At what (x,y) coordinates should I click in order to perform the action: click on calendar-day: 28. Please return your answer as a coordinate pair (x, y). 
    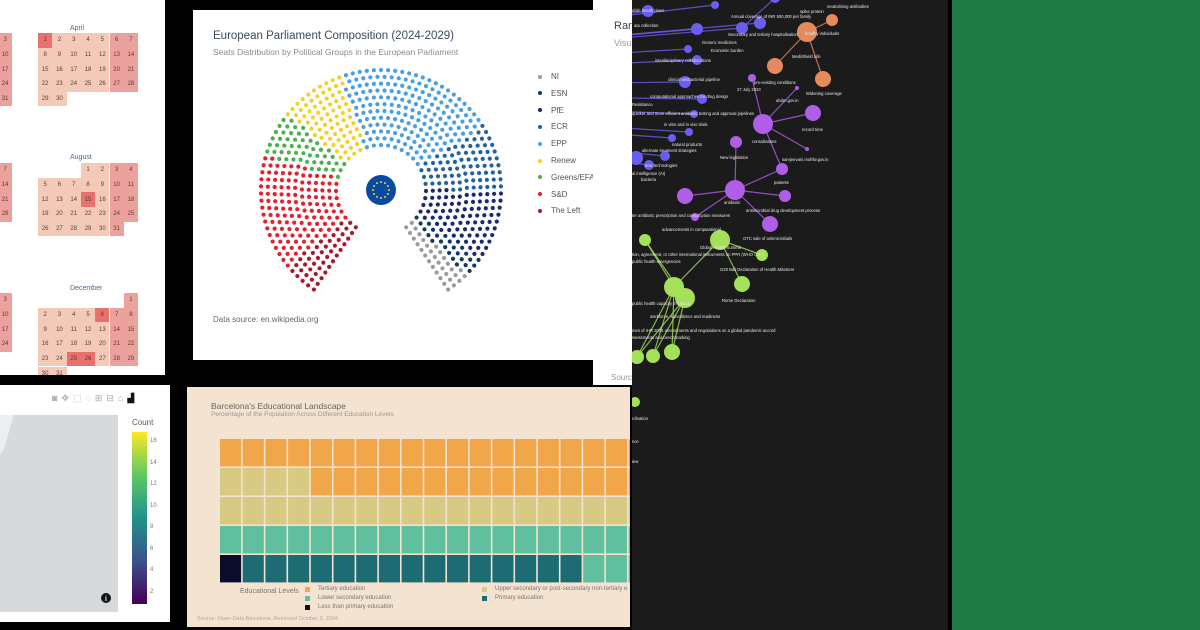
    Looking at the image, I should click on (116, 359).